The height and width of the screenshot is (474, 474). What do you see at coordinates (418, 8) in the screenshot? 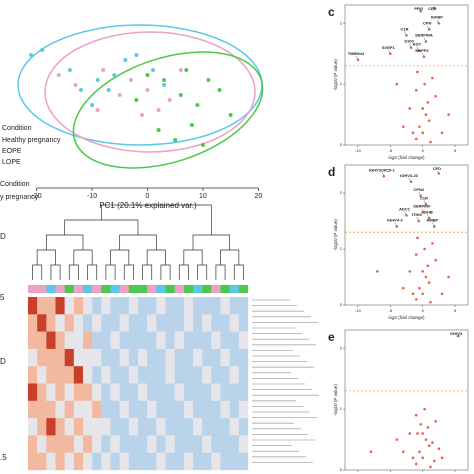
I see `gene-label: PRG` at bounding box center [418, 8].